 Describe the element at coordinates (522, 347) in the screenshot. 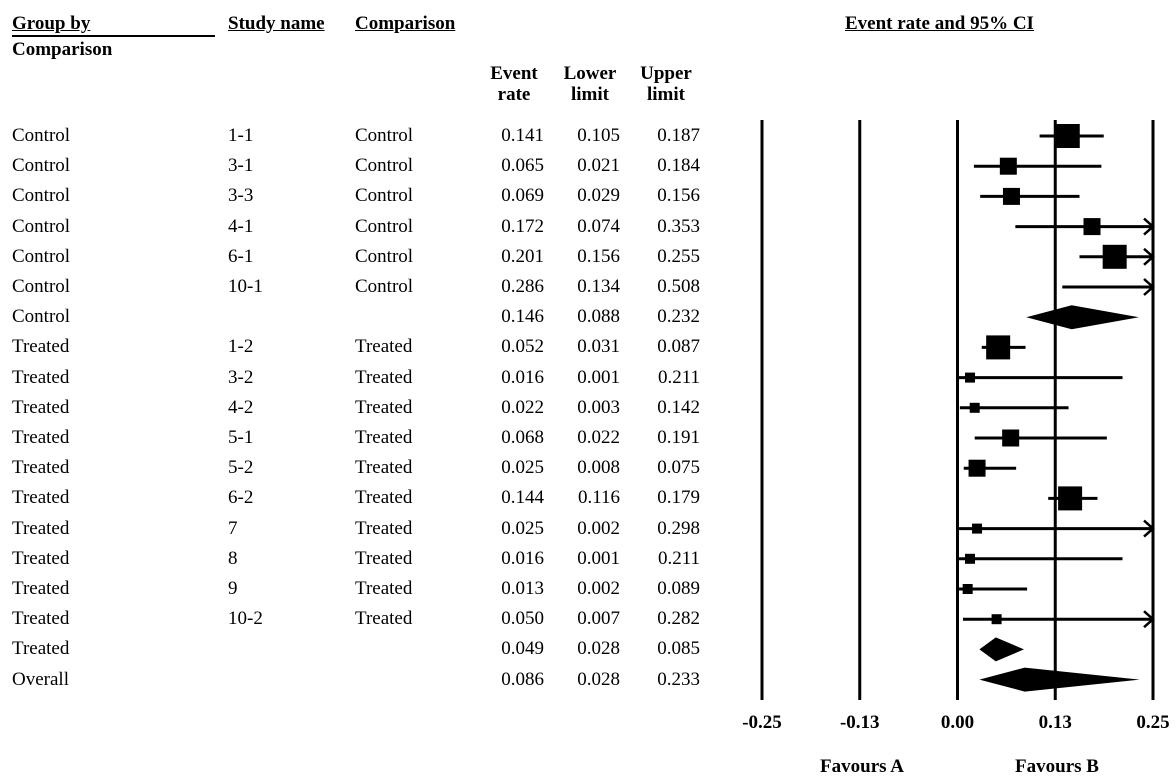

I see `row-event-rate: 0.052` at that location.